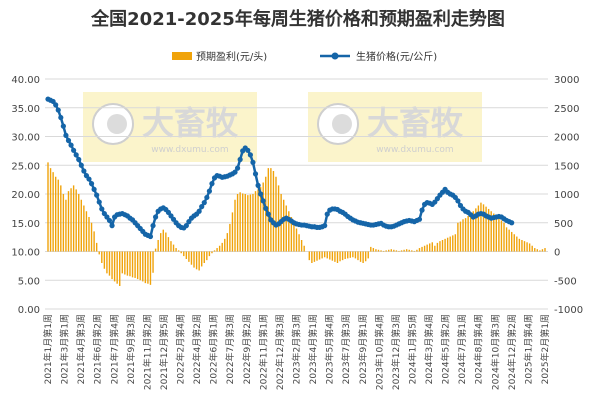 The width and height of the screenshot is (596, 413). Describe the element at coordinates (182, 56) in the screenshot. I see `legend-swatch-profit` at that location.